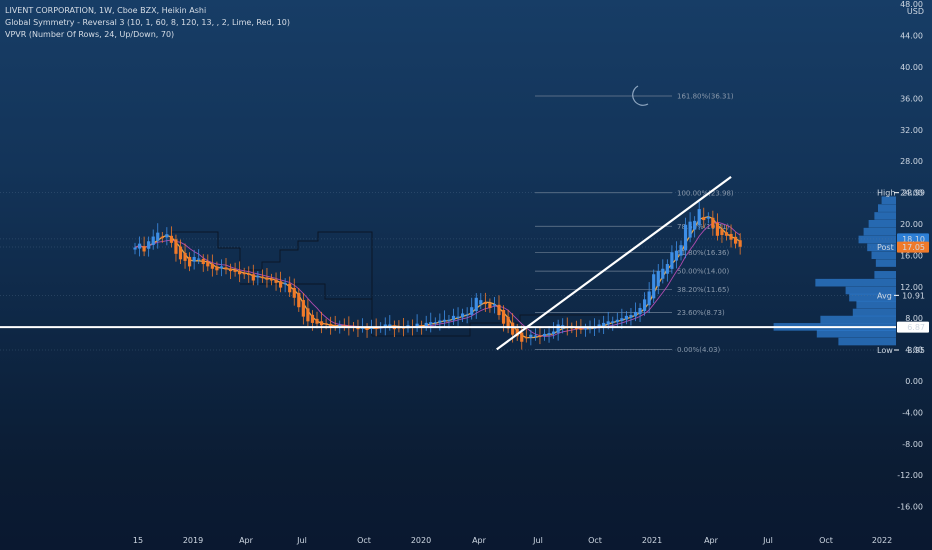 The height and width of the screenshot is (550, 932). Describe the element at coordinates (699, 350) in the screenshot. I see `fib-level-label: 0.00%(4.03)` at that location.